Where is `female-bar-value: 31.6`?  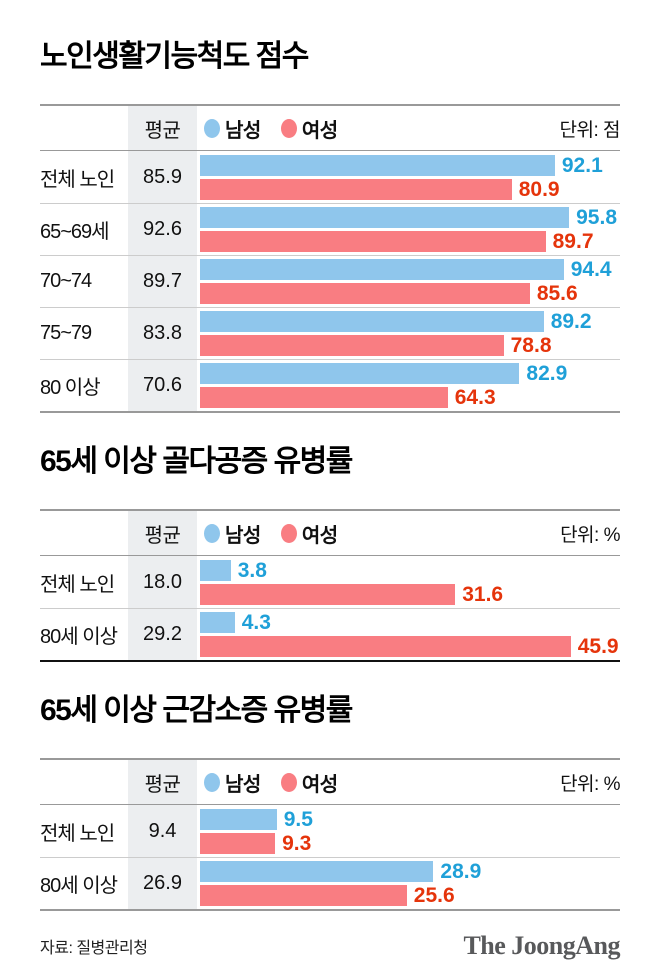
female-bar-value: 31.6 is located at coordinates (483, 594).